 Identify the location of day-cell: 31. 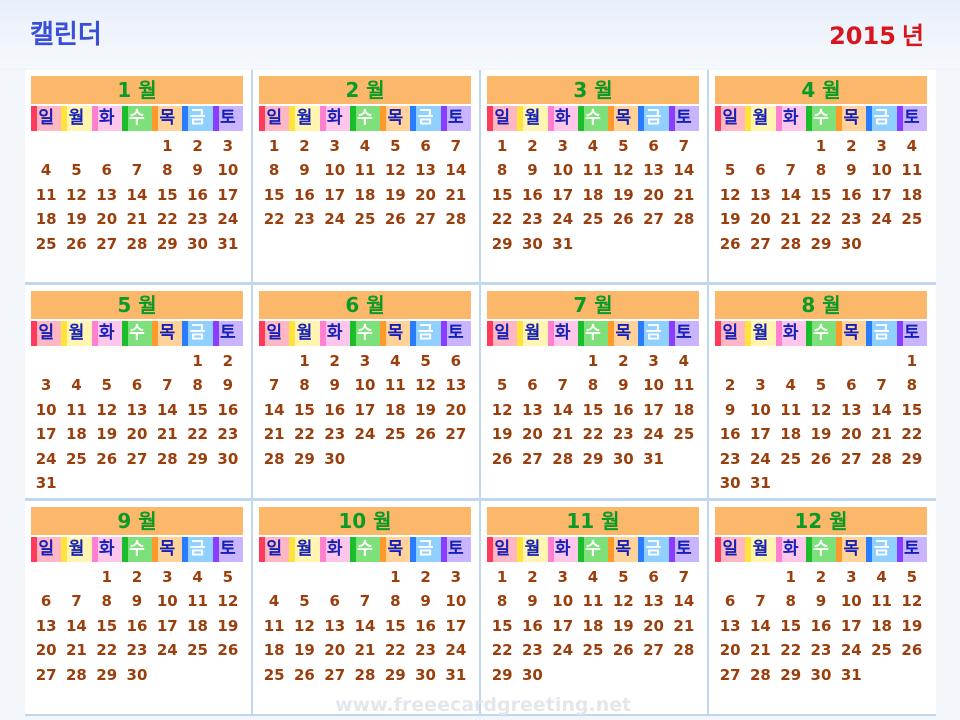
(456, 674).